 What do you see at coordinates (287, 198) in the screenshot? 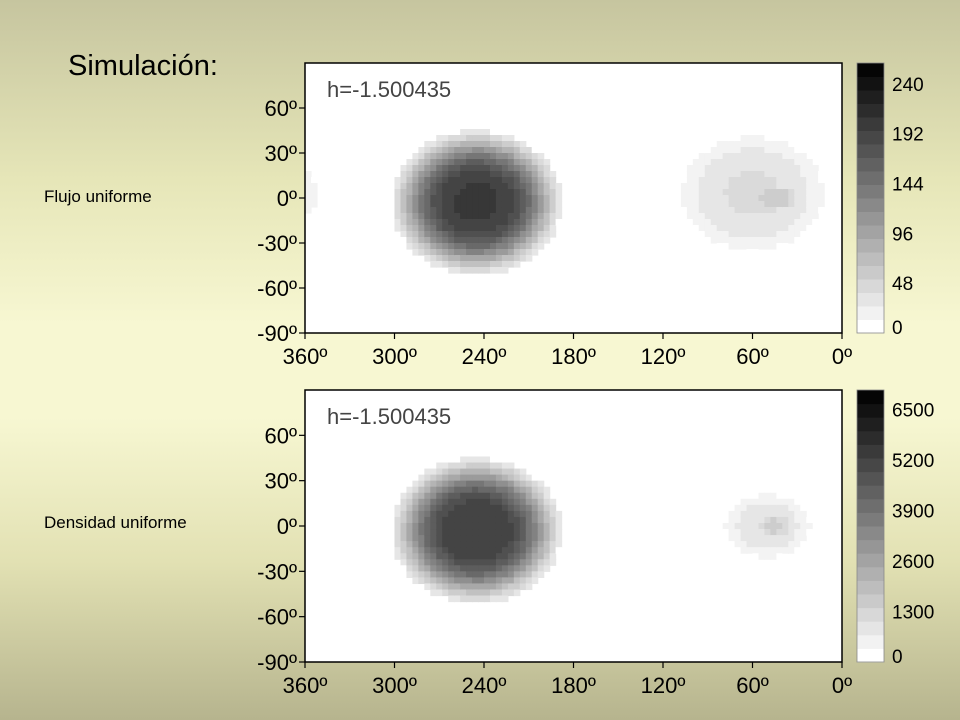
I see `y-tick-label: 0º` at bounding box center [287, 198].